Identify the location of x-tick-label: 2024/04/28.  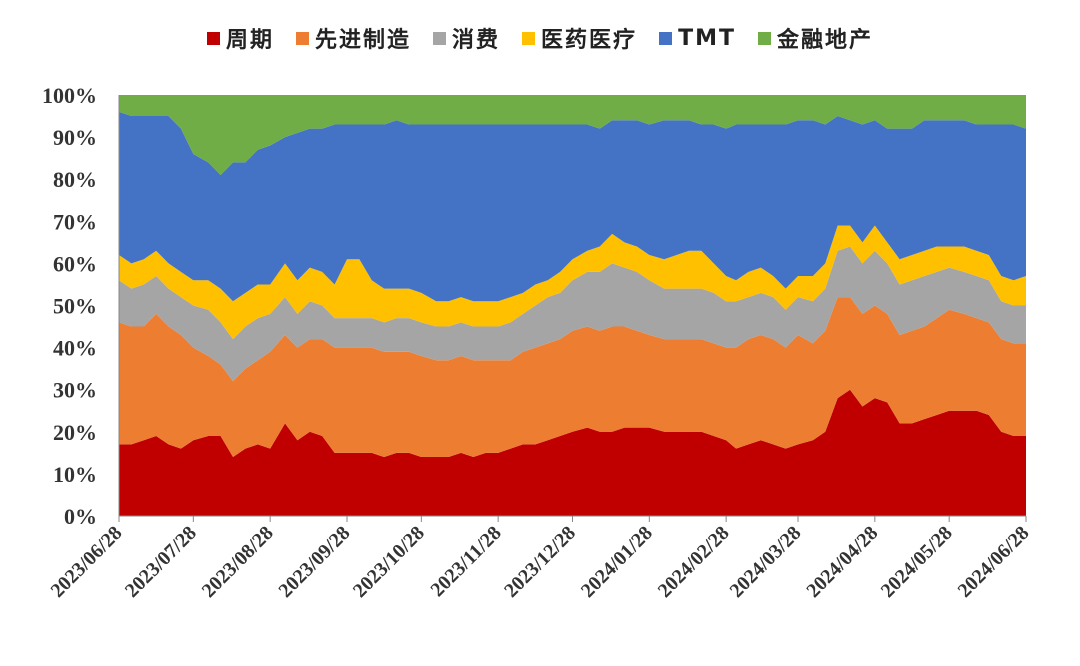
(842, 562).